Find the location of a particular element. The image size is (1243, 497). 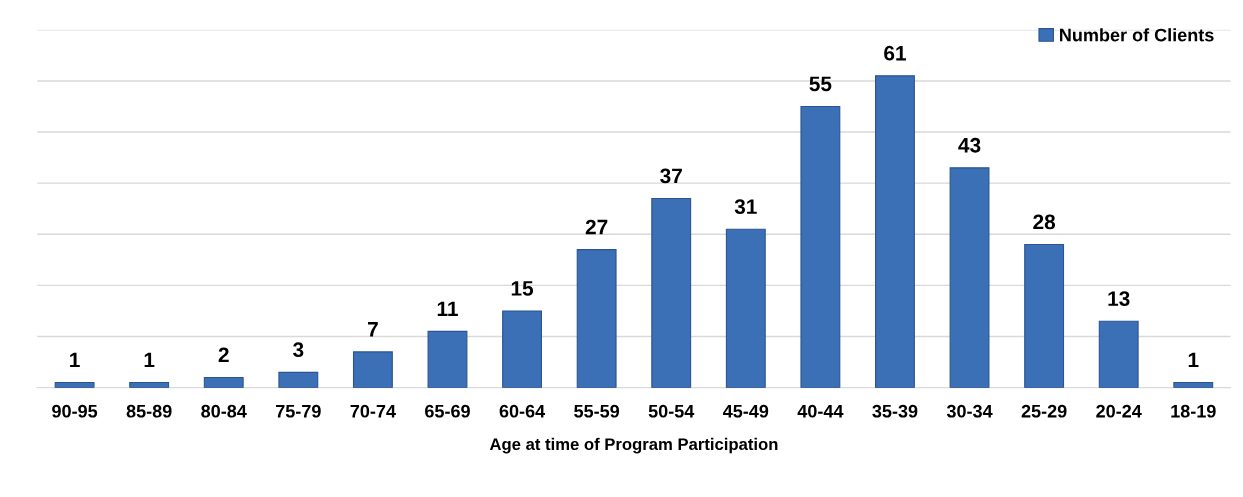

data-label: 31 is located at coordinates (745, 206).